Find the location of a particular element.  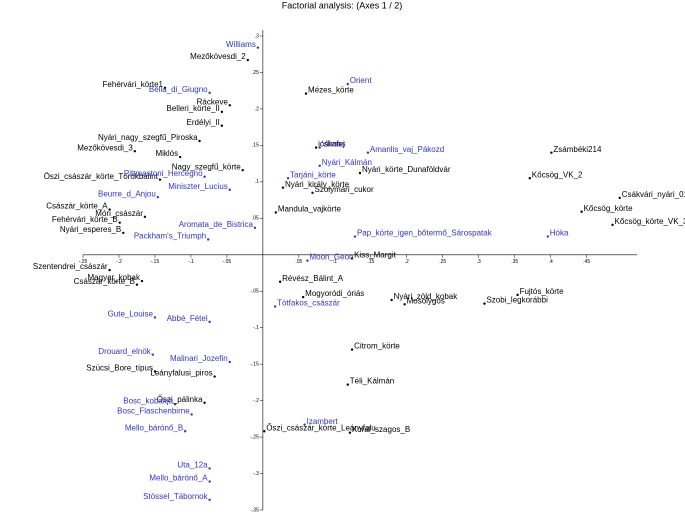

x-tick-label: .45 is located at coordinates (586, 262).